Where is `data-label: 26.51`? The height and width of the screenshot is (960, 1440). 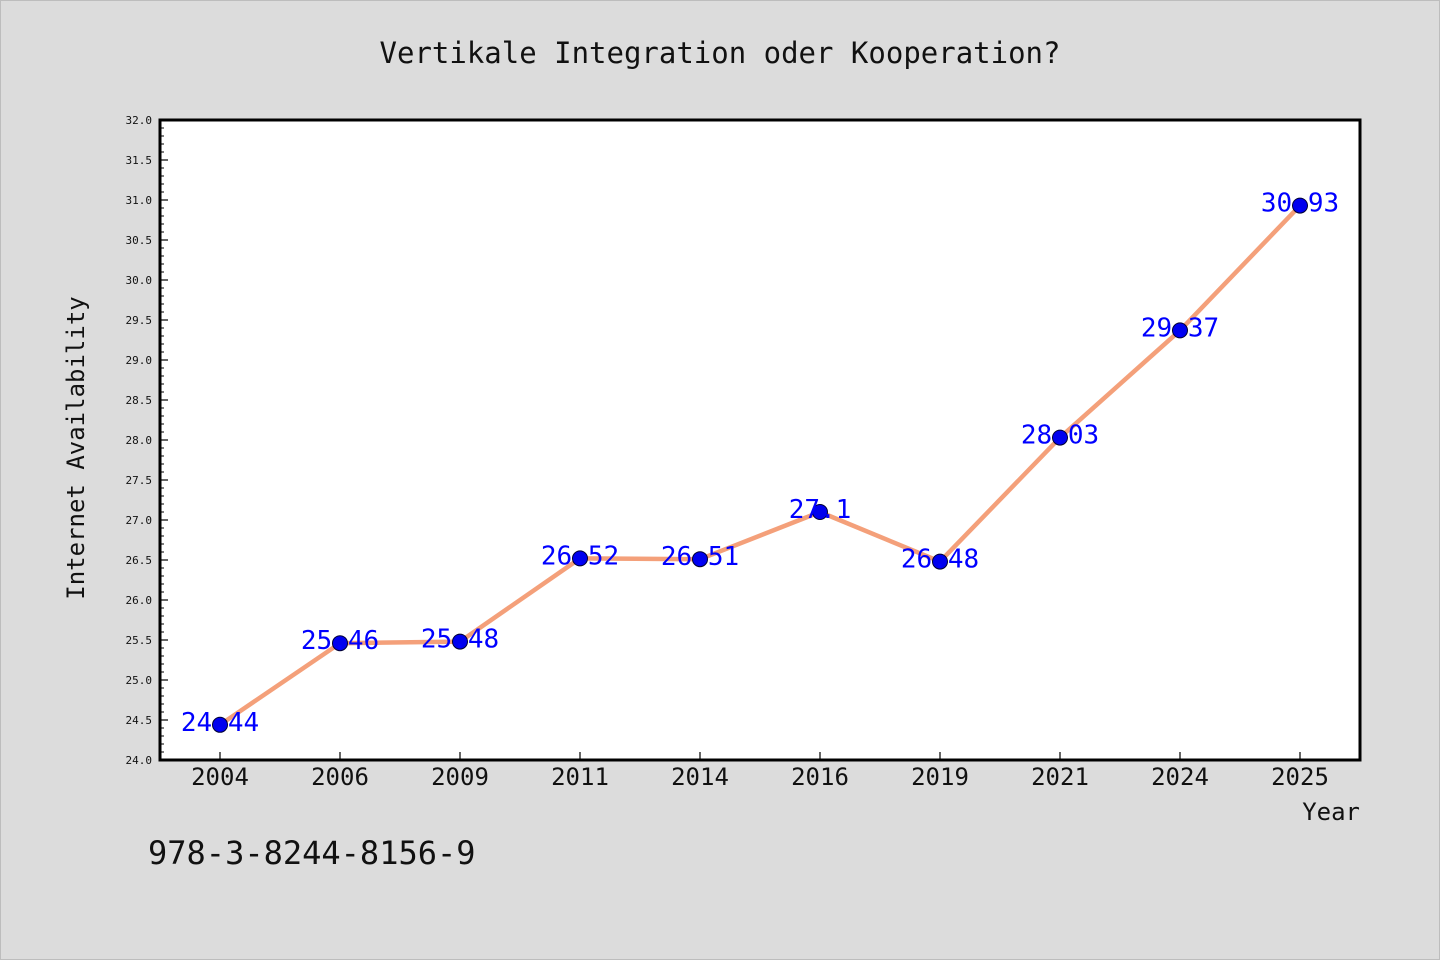 data-label: 26.51 is located at coordinates (700, 557).